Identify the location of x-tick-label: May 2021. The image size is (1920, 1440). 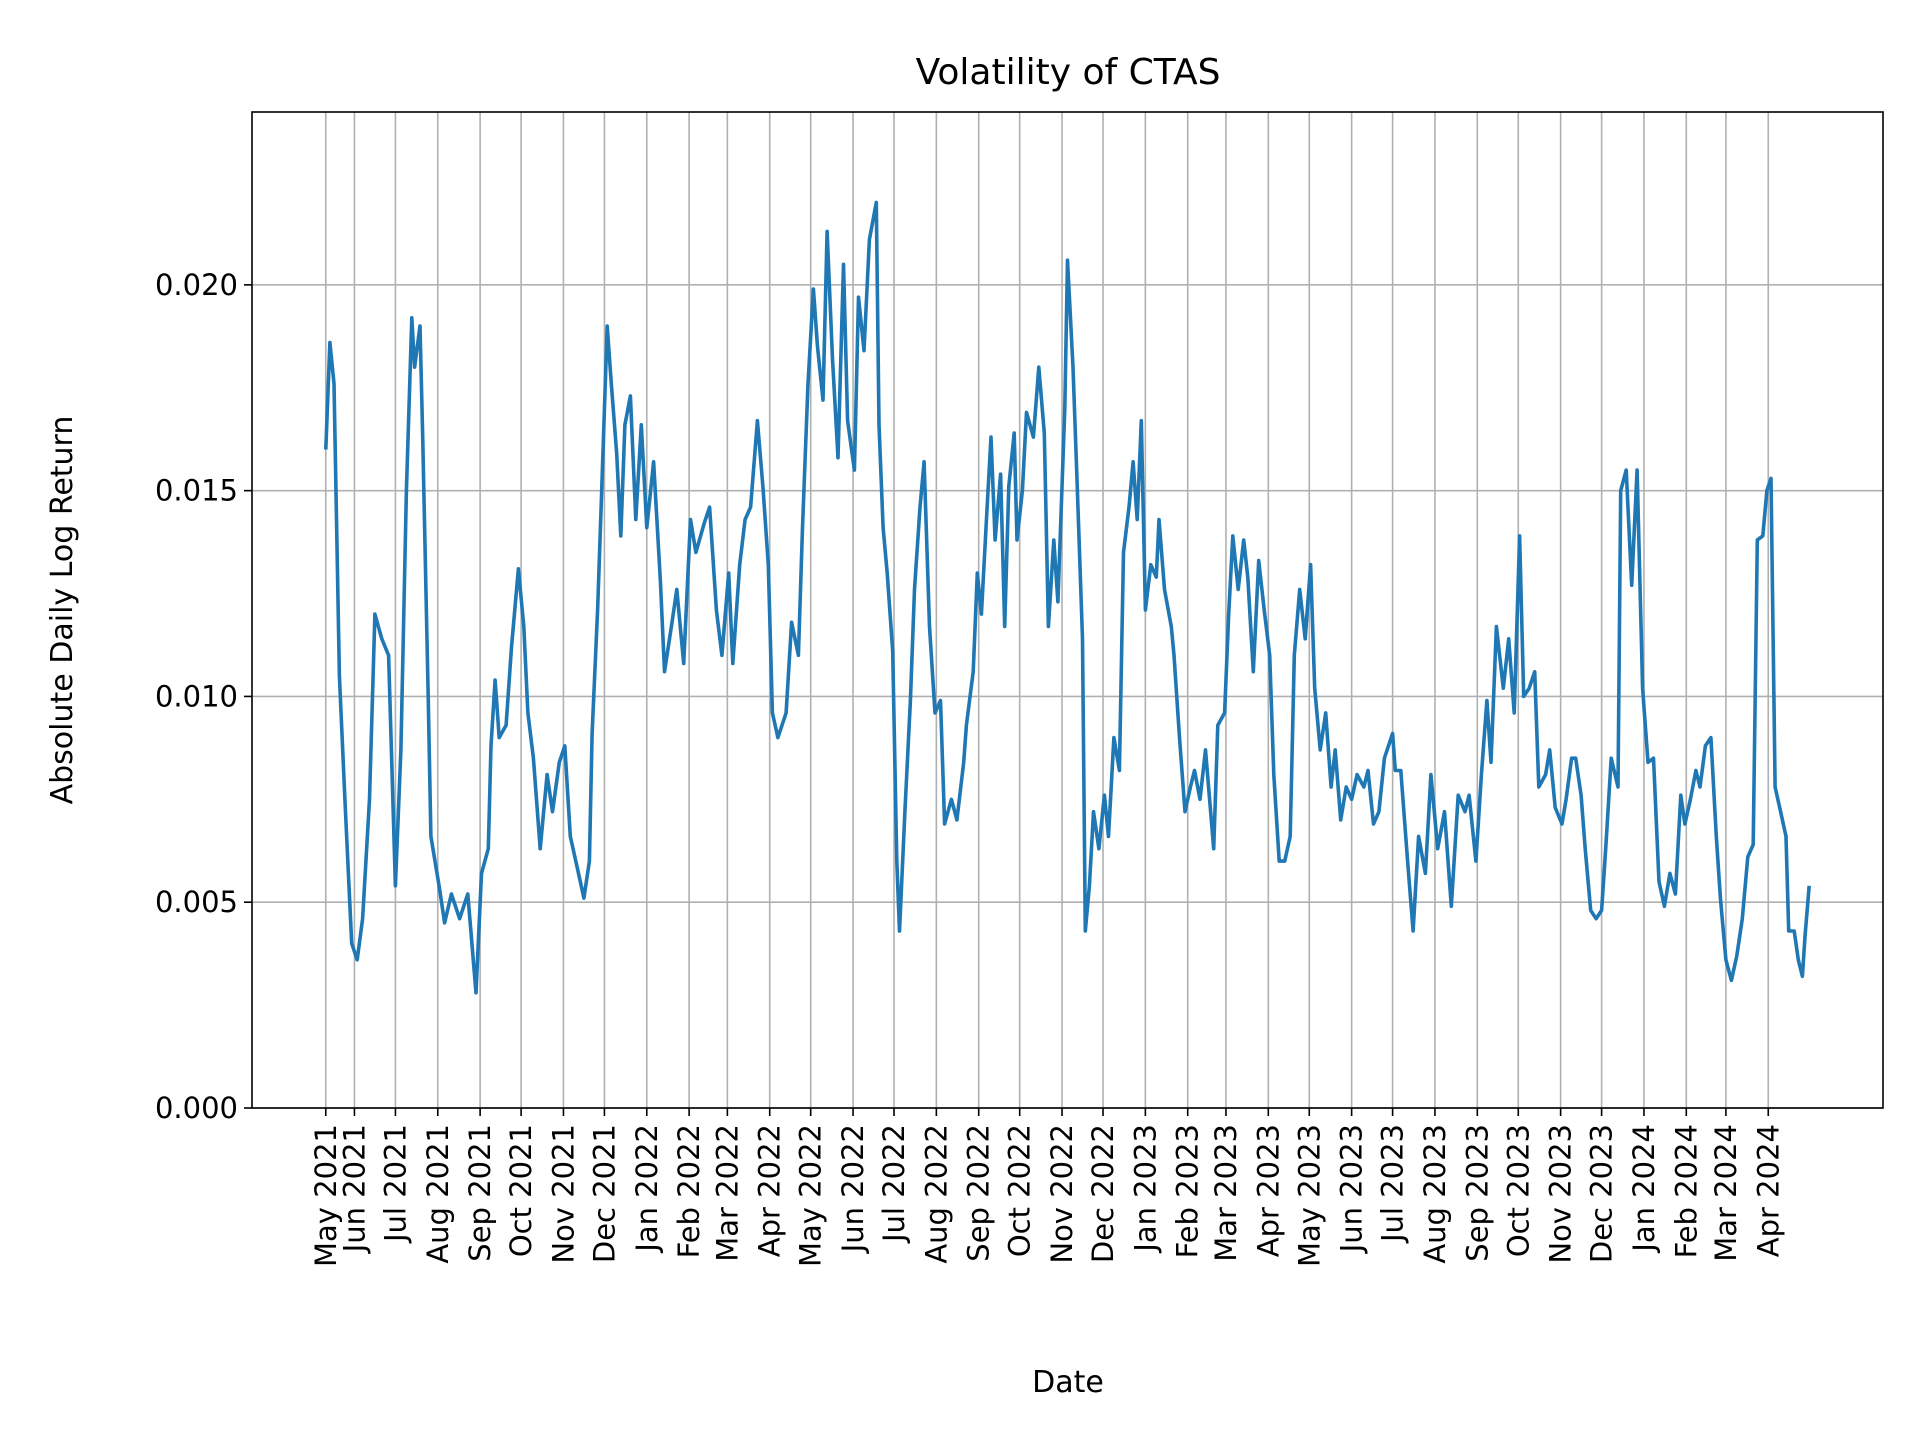
(326, 1195).